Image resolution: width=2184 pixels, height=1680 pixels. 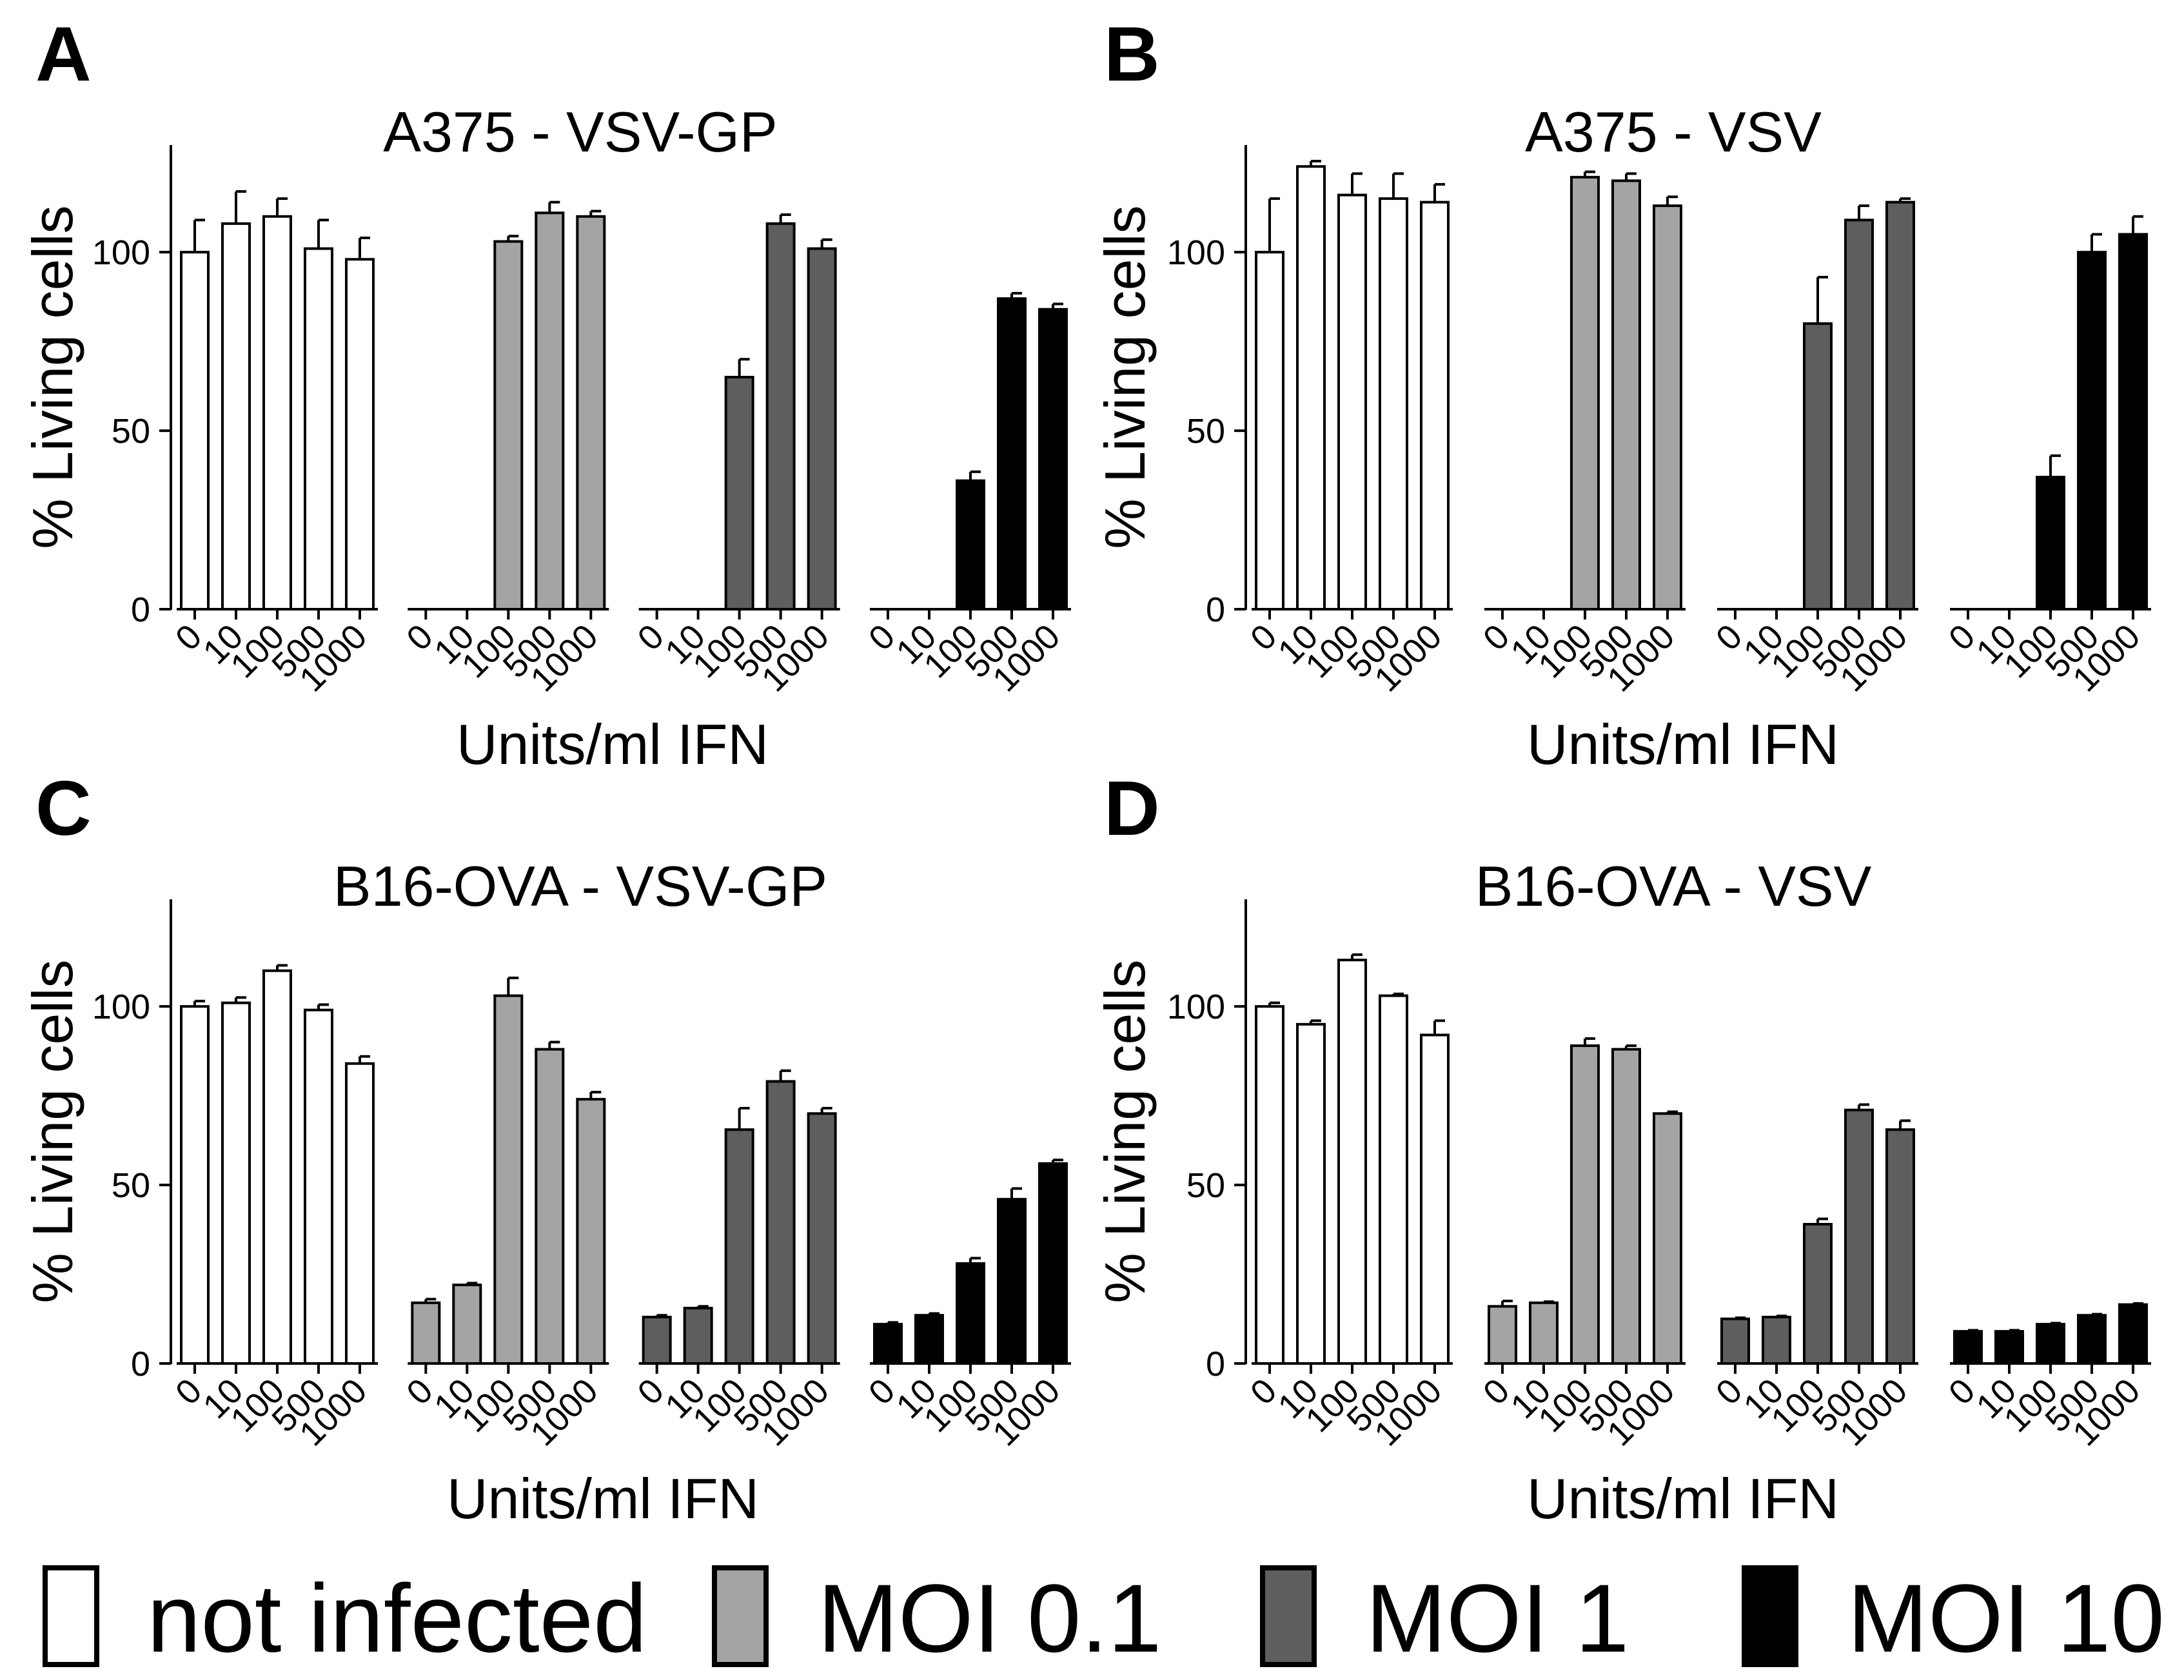 What do you see at coordinates (1132, 808) in the screenshot?
I see `panel-letter: D` at bounding box center [1132, 808].